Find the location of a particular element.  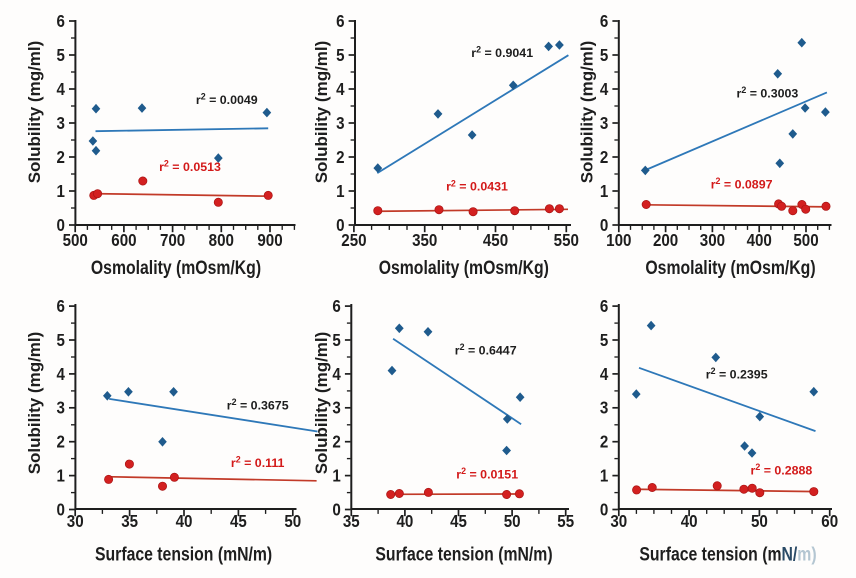

svg-text: 700 is located at coordinates (172, 240).